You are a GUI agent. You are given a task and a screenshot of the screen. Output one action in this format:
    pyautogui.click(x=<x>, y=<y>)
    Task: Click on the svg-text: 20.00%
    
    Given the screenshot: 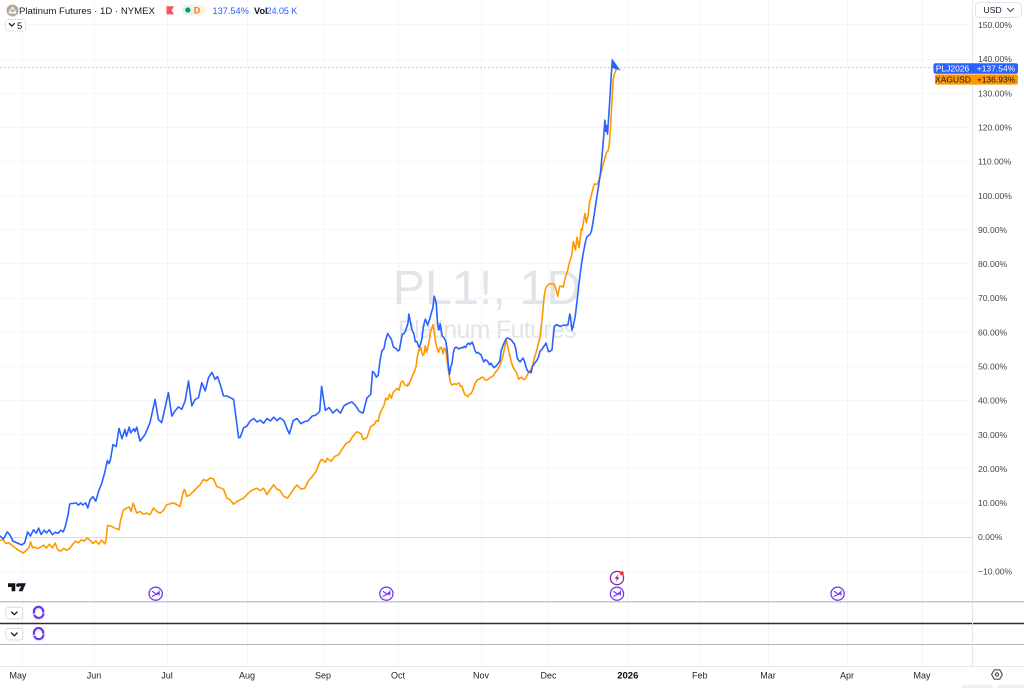 What is the action you would take?
    pyautogui.click(x=993, y=469)
    